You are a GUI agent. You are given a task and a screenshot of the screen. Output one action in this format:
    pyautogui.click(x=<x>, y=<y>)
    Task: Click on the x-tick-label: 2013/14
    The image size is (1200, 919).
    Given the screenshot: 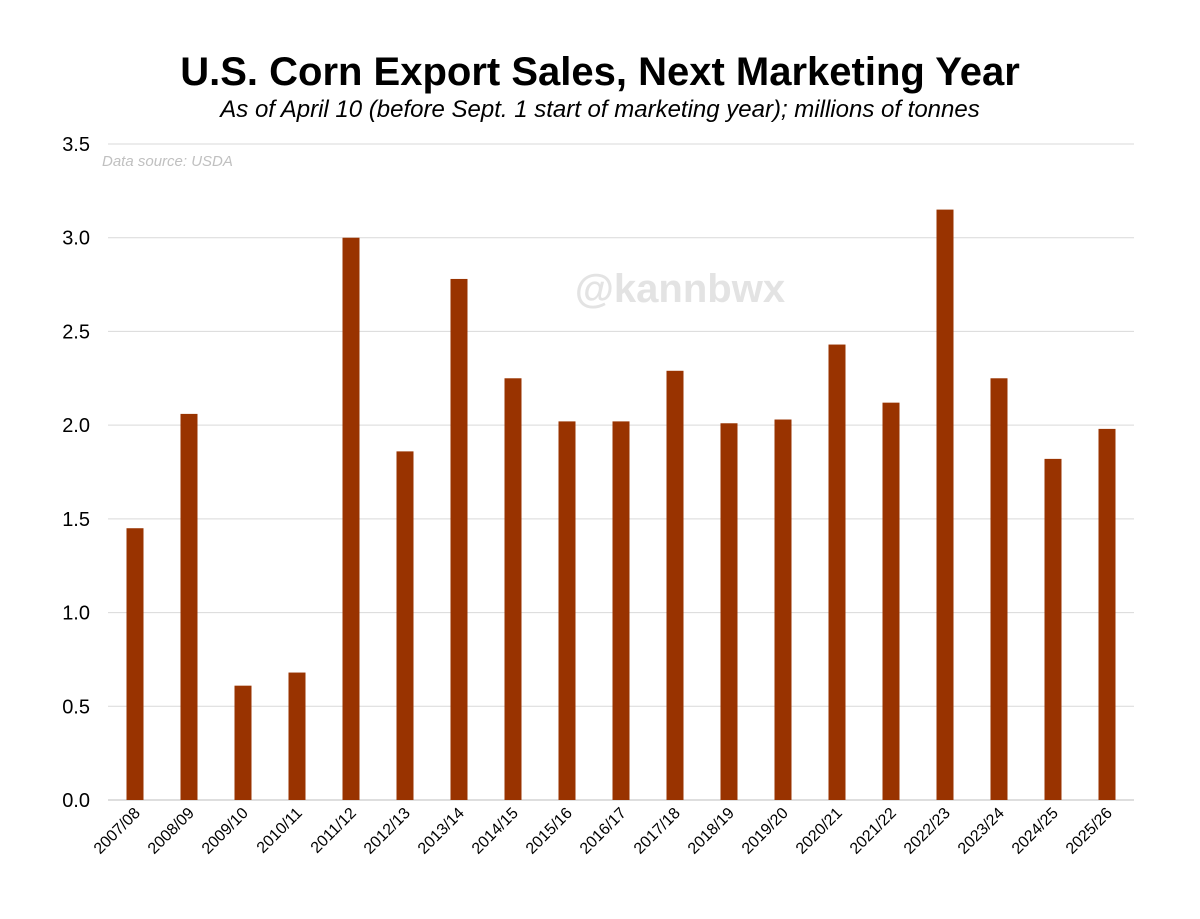 What is the action you would take?
    pyautogui.click(x=441, y=831)
    